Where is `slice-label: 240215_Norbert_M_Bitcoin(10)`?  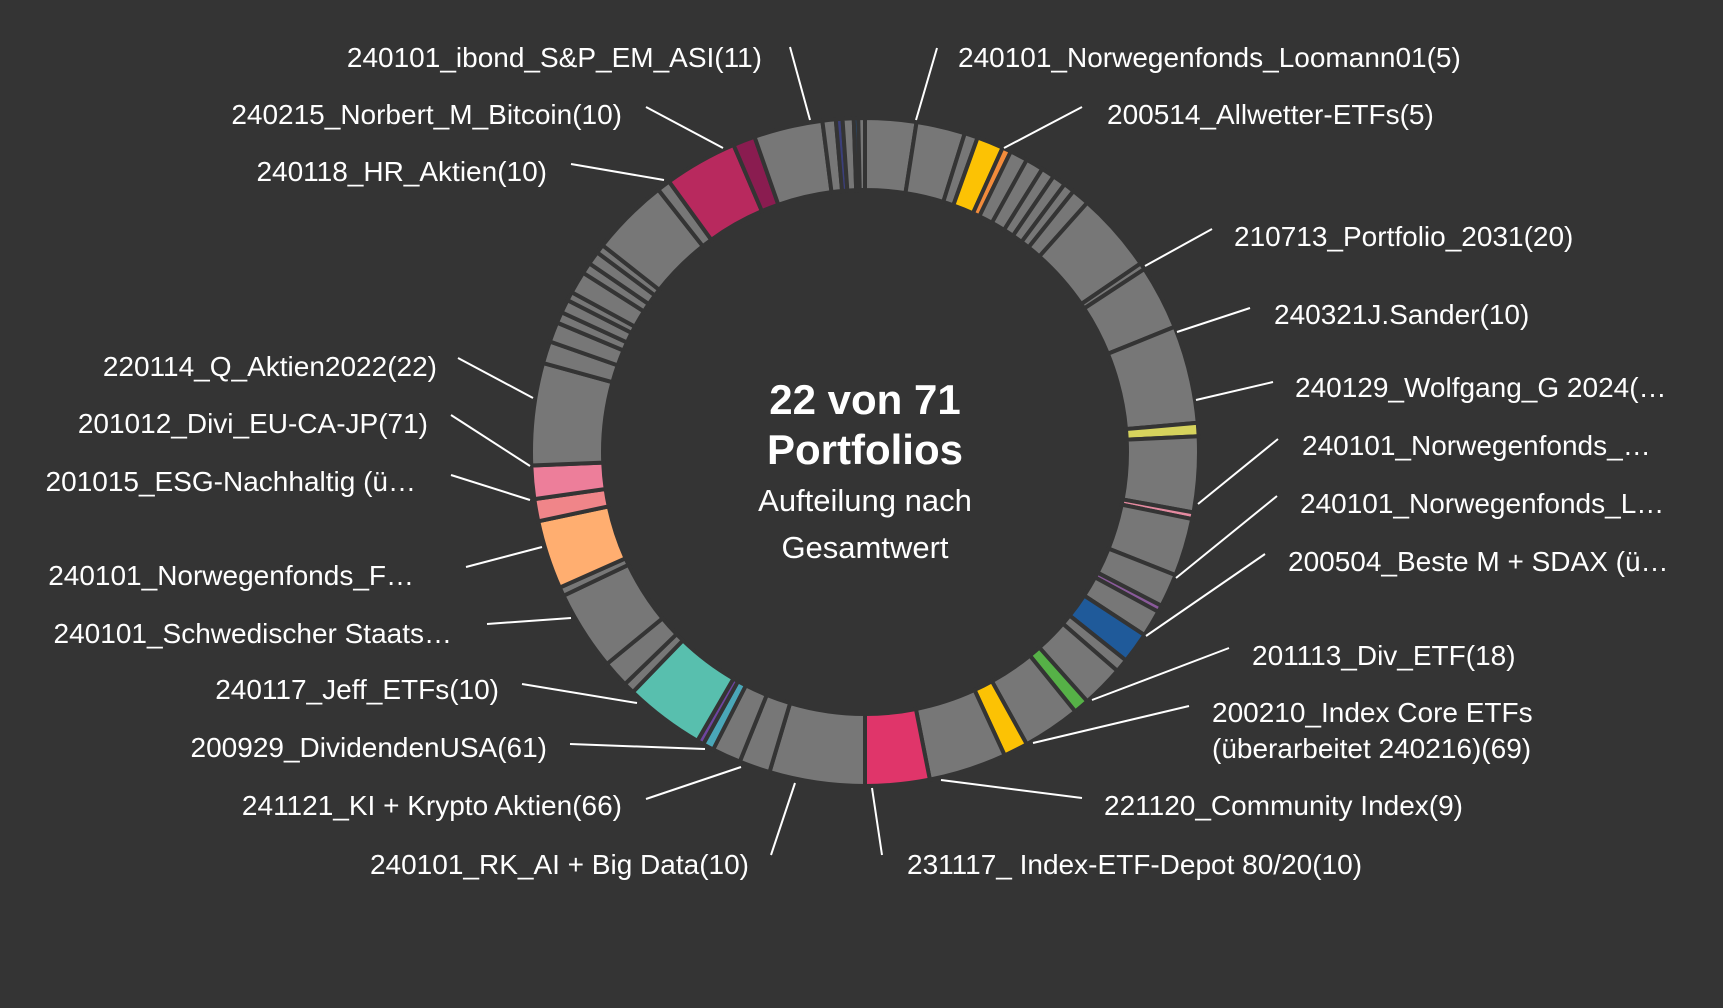 slice-label: 240215_Norbert_M_Bitcoin(10) is located at coordinates (426, 114).